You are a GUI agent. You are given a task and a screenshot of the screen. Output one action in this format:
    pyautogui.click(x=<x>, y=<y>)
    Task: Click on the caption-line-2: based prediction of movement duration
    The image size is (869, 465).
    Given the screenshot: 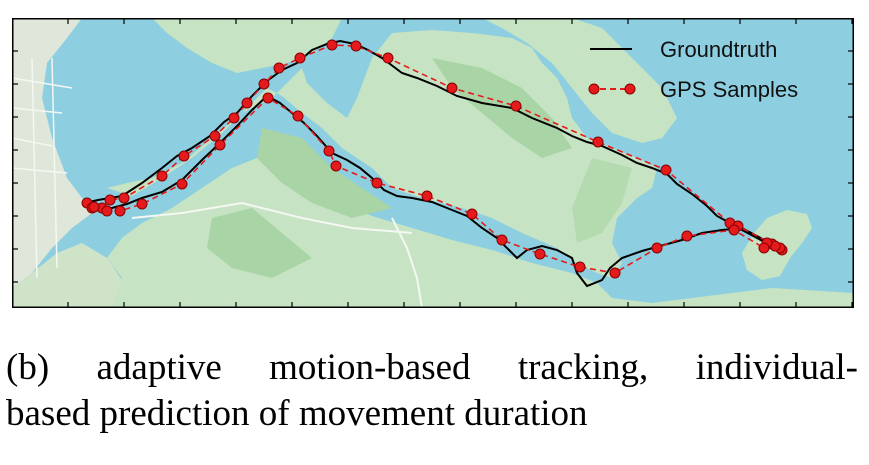 What is the action you would take?
    pyautogui.click(x=297, y=413)
    